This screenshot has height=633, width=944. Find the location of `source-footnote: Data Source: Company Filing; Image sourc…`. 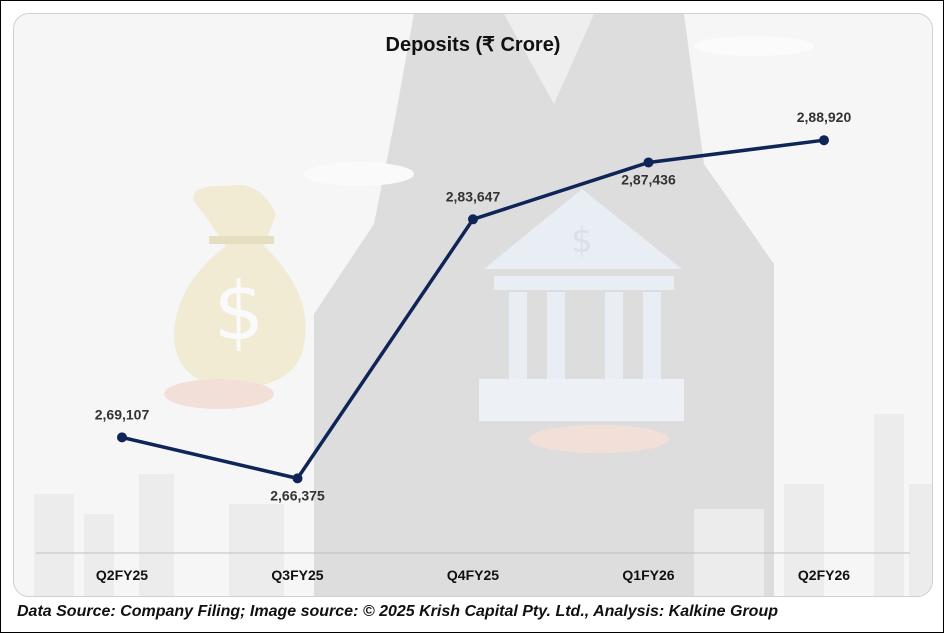

source-footnote: Data Source: Company Filing; Image sourc… is located at coordinates (397, 611).